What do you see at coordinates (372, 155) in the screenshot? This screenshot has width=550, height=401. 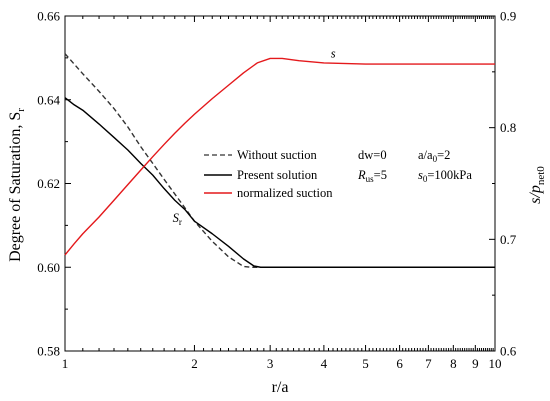 I see `param-dw: dw=0` at bounding box center [372, 155].